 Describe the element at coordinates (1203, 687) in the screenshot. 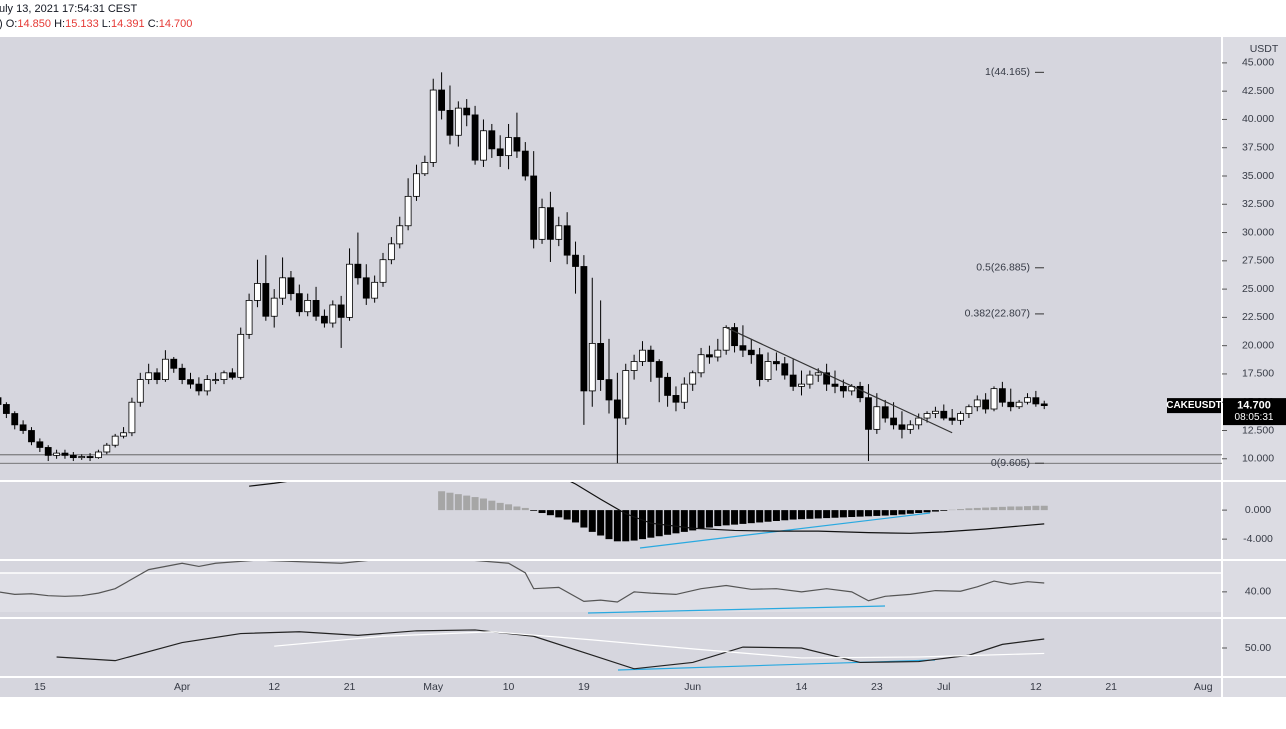

I see `x-tick-label: Aug` at that location.